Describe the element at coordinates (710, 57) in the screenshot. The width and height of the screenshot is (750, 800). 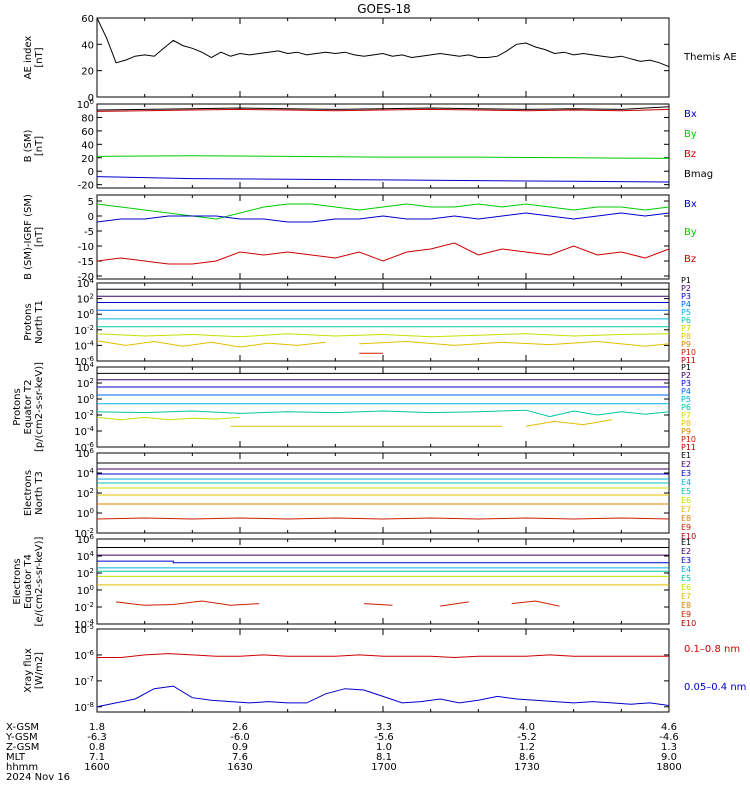
I see `legend-label: Themis AE` at that location.